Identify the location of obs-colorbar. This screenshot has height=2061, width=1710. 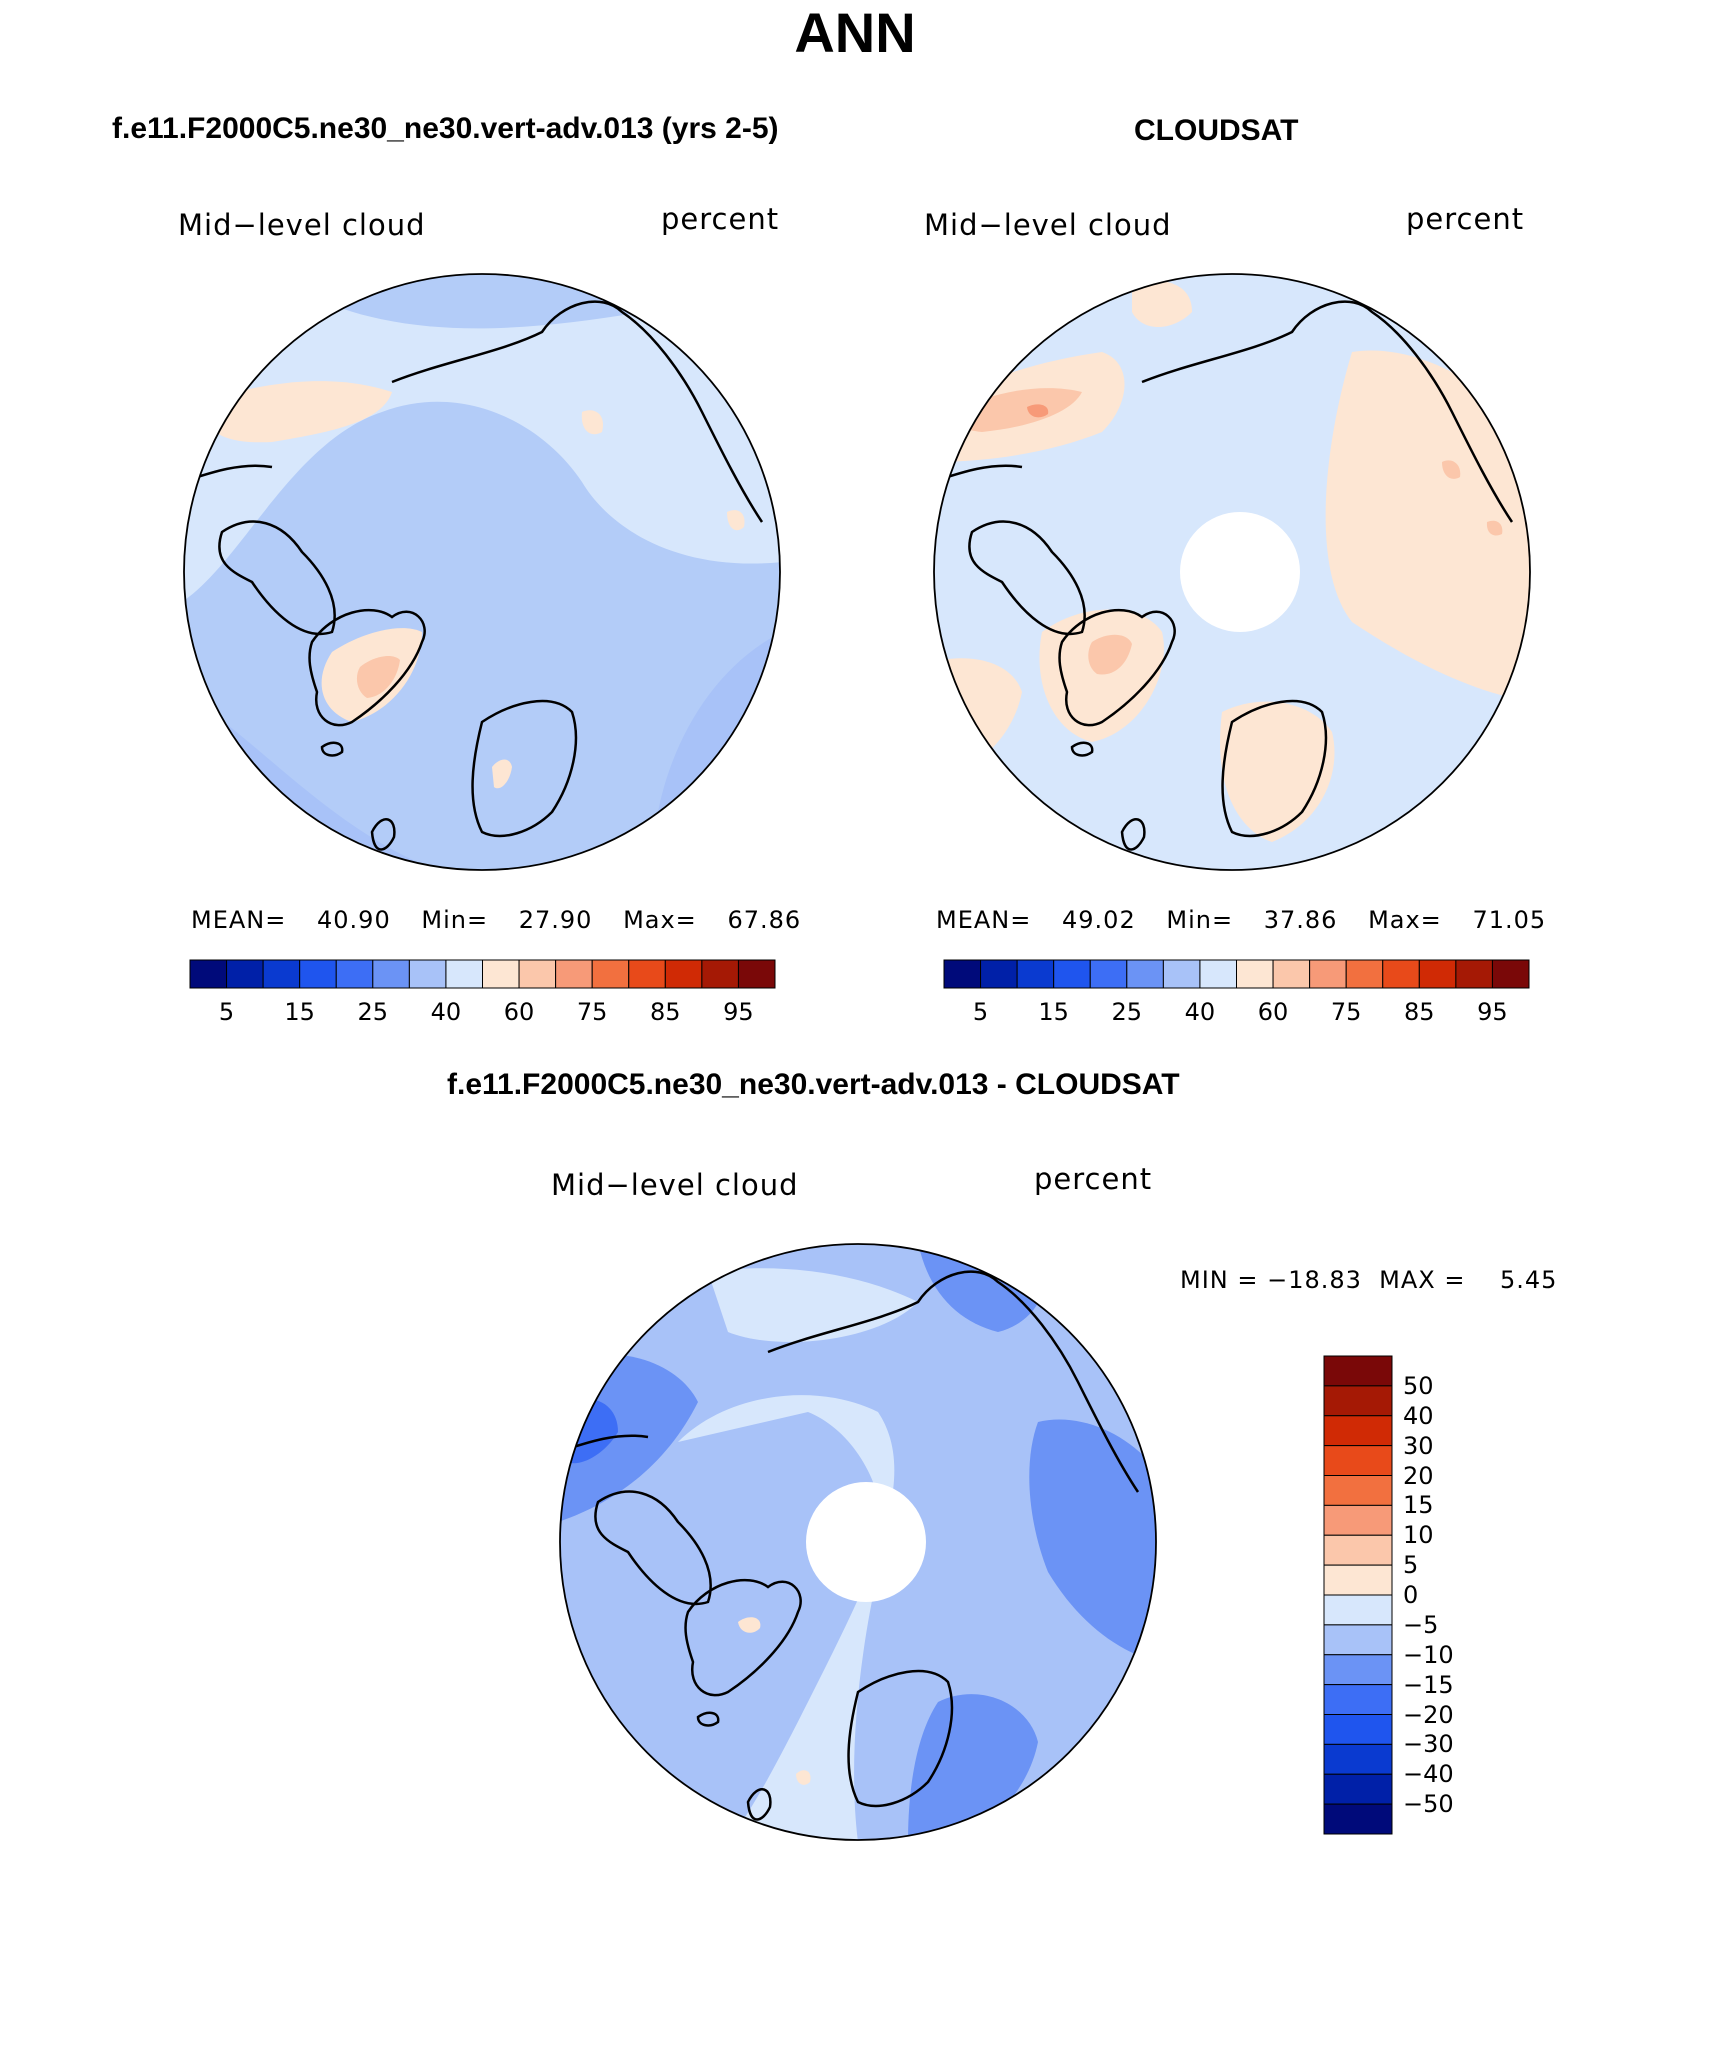
(1236, 974).